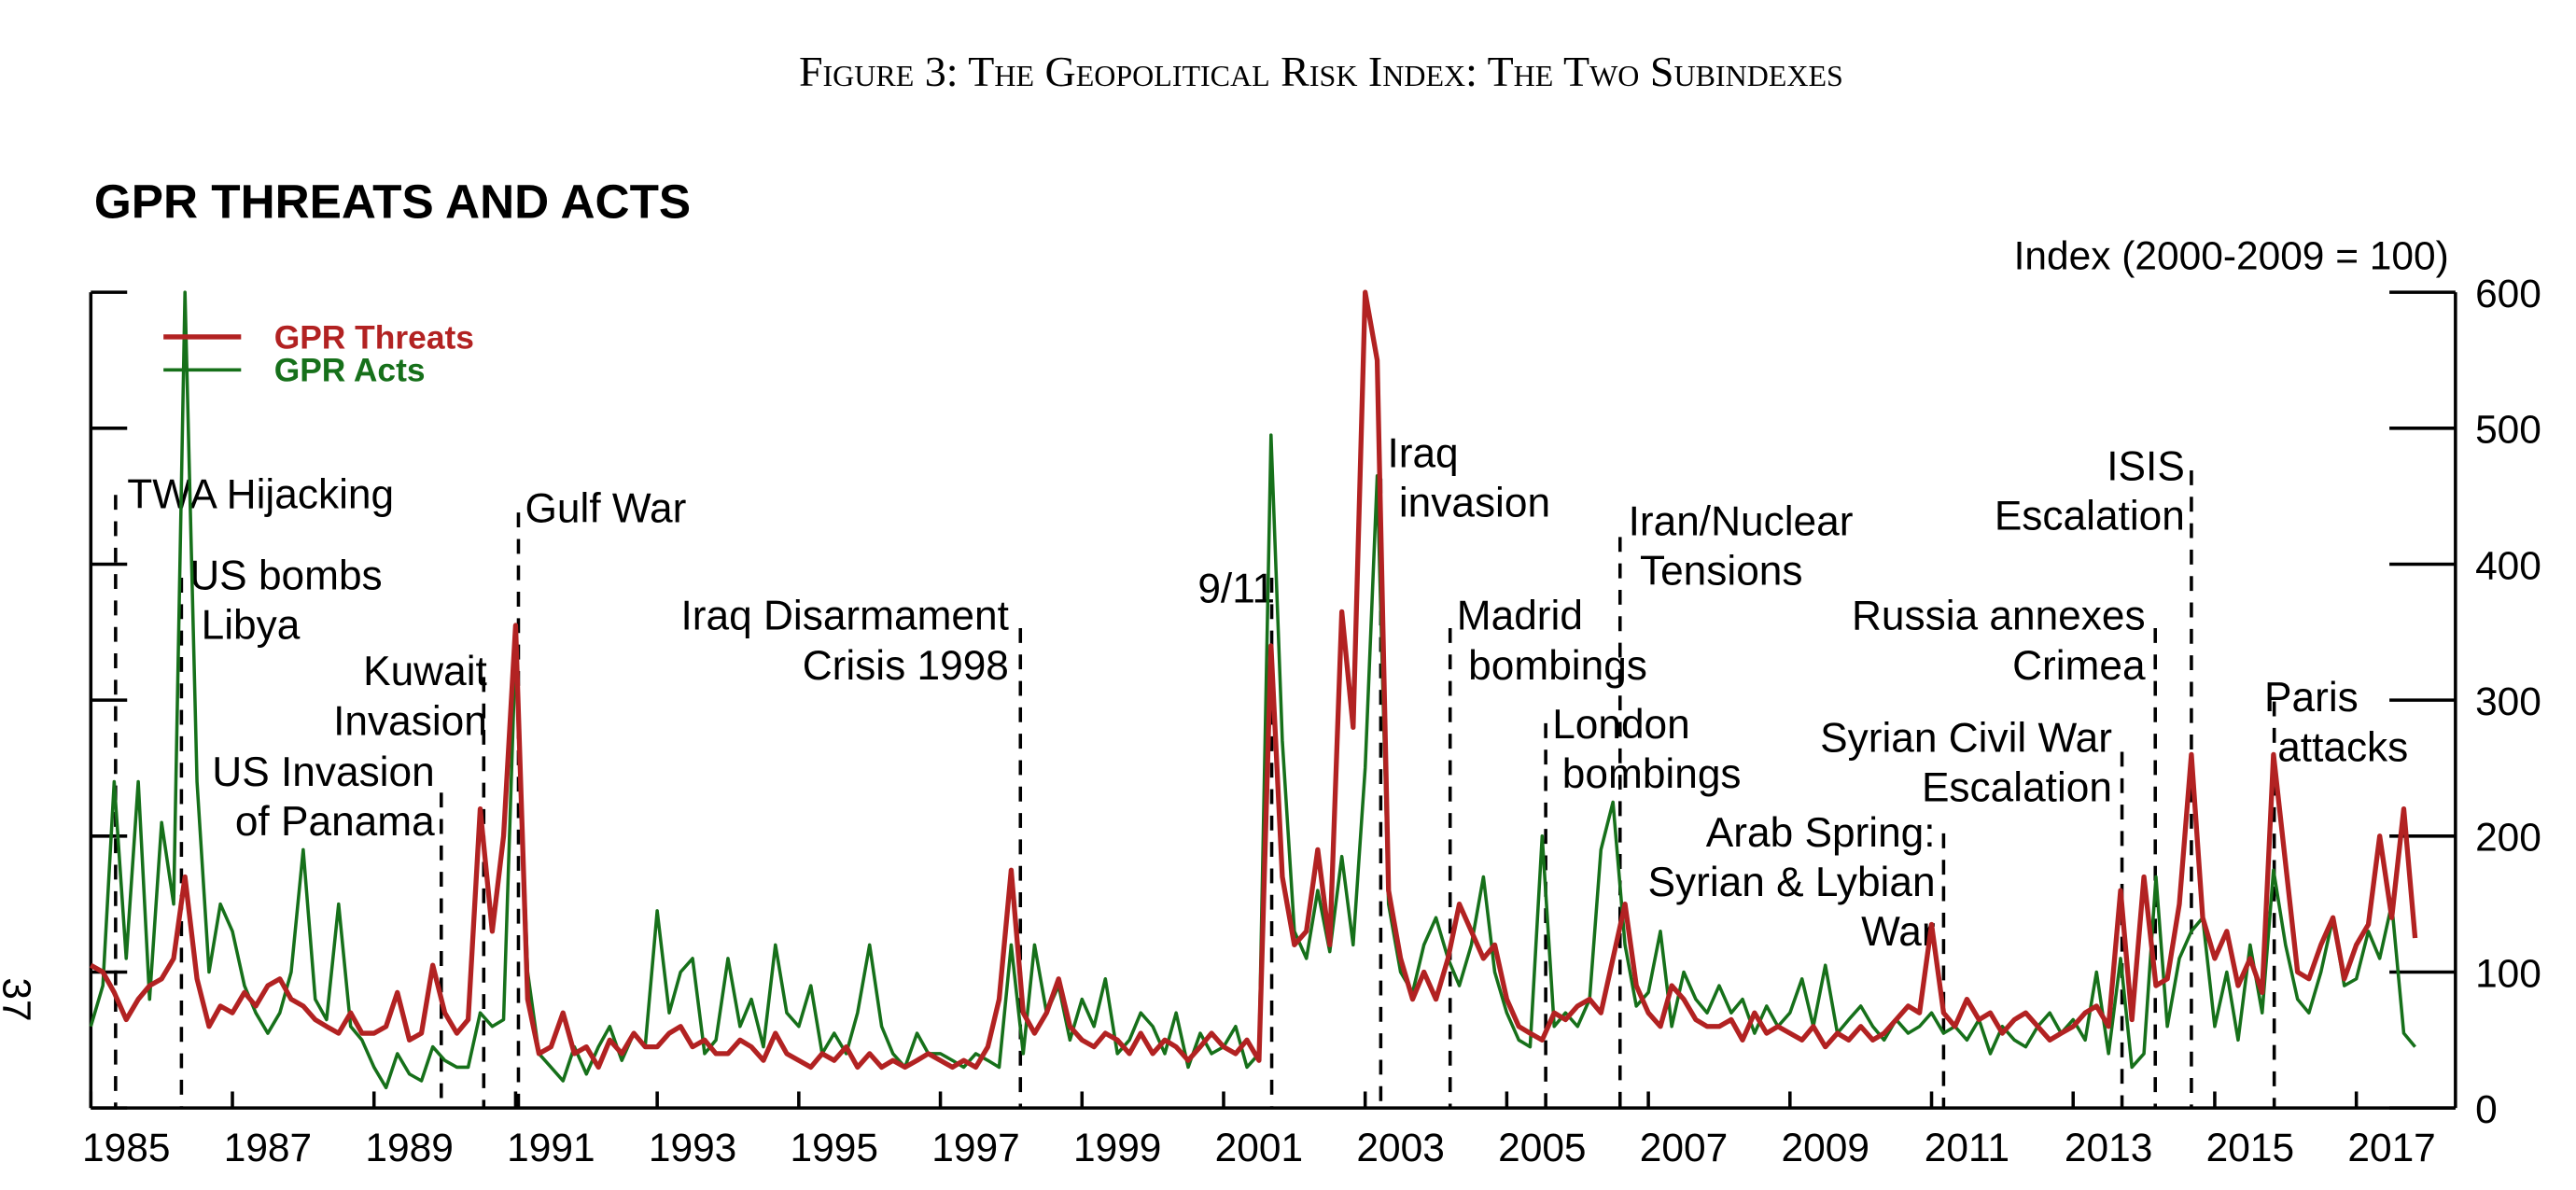  Describe the element at coordinates (1422, 453) in the screenshot. I see `event-label: Iraq` at that location.